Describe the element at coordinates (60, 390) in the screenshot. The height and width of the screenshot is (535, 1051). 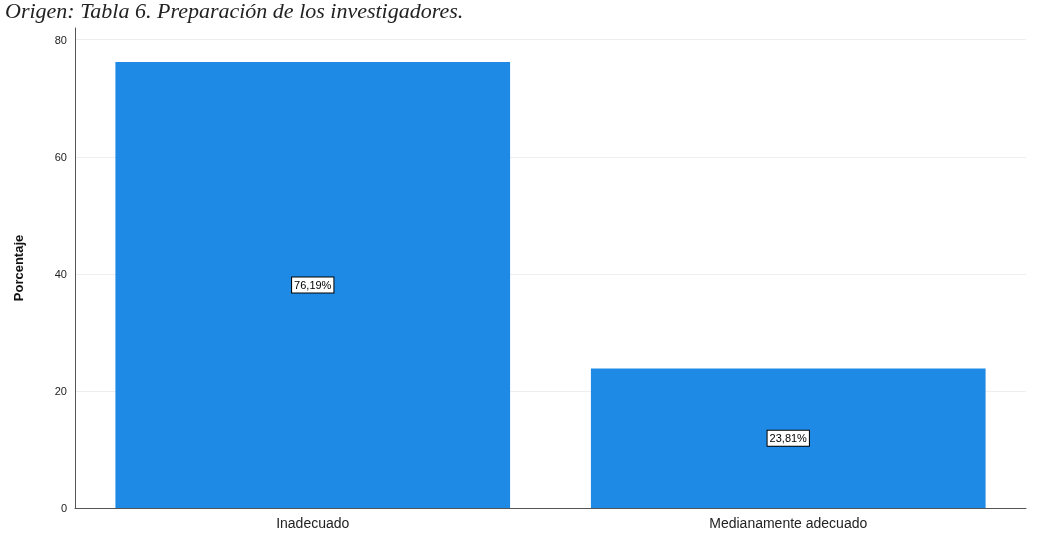
I see `y-tick-label: 20` at that location.